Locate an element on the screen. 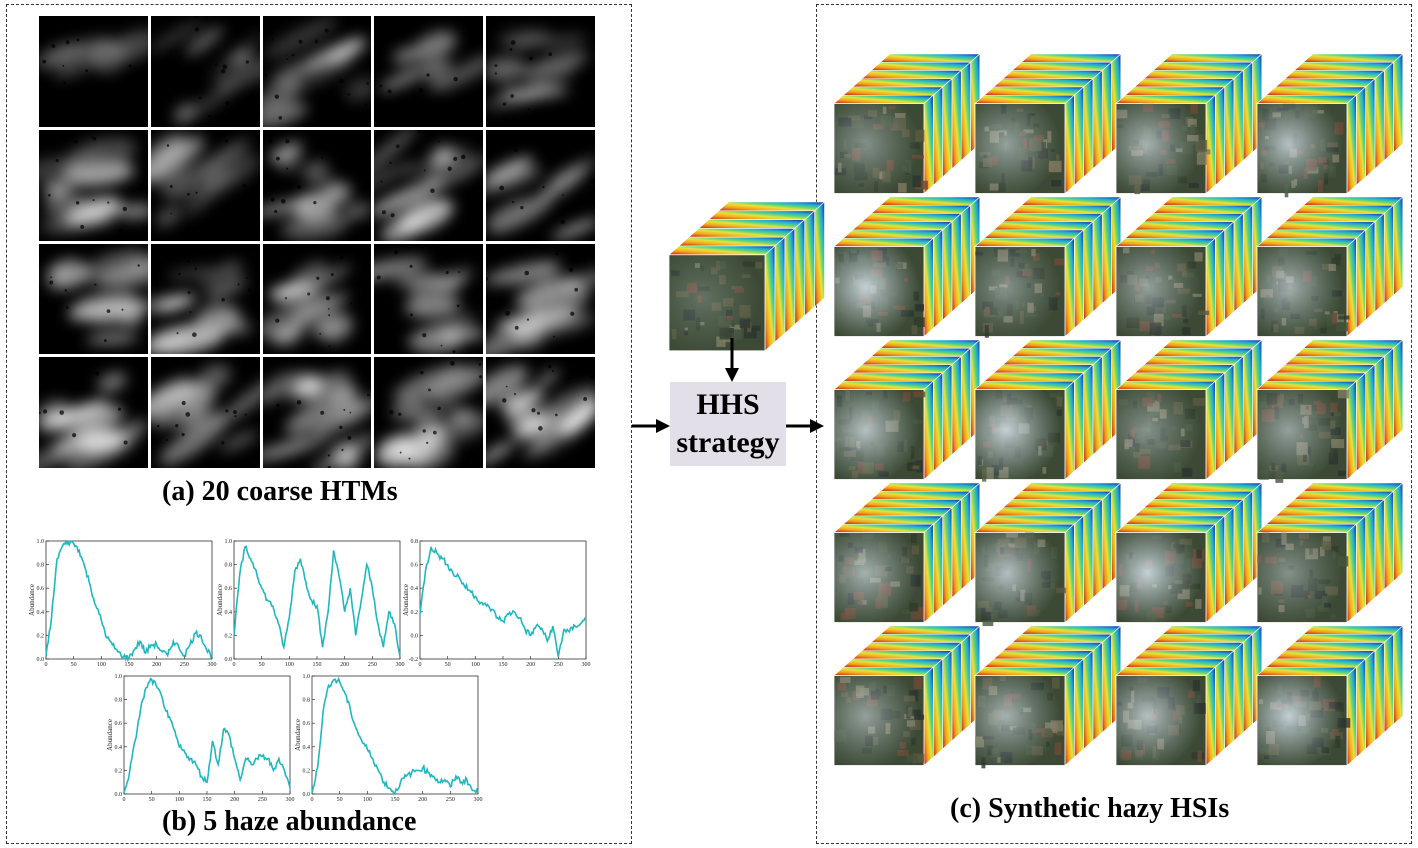  caption-htms: (a) 20 coarse HTMs is located at coordinates (280, 491).